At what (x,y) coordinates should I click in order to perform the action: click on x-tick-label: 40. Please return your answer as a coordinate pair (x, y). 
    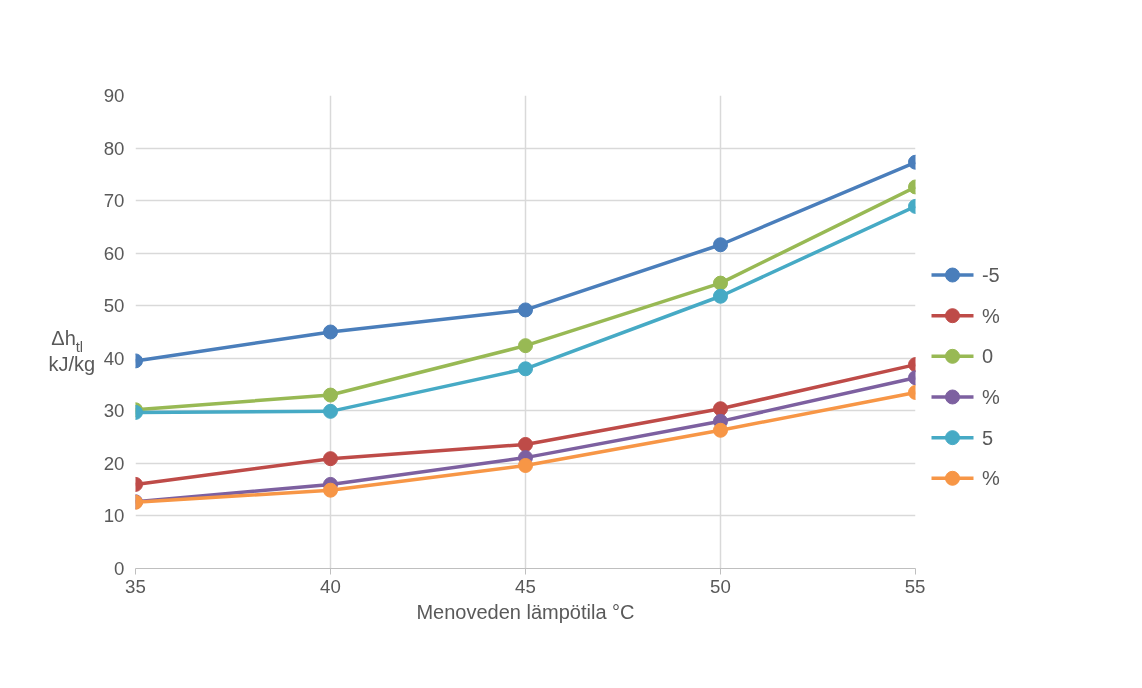
    Looking at the image, I should click on (330, 586).